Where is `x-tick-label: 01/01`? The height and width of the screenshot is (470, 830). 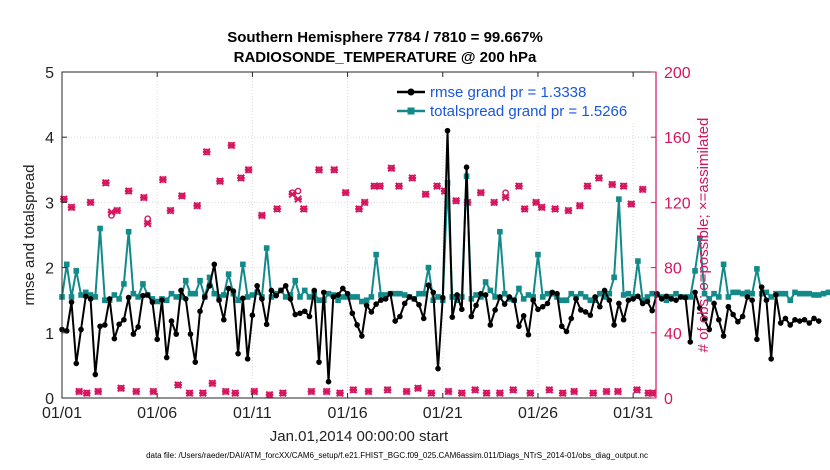
x-tick-label: 01/01 is located at coordinates (62, 413).